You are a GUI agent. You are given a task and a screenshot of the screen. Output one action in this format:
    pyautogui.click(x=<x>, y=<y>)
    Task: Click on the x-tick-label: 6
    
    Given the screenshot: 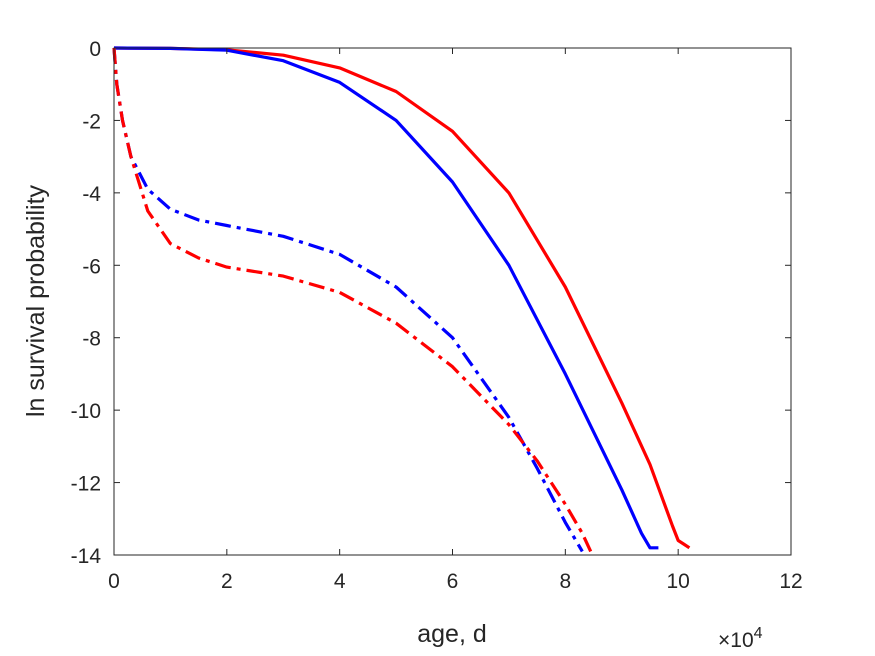 What is the action you would take?
    pyautogui.click(x=453, y=581)
    